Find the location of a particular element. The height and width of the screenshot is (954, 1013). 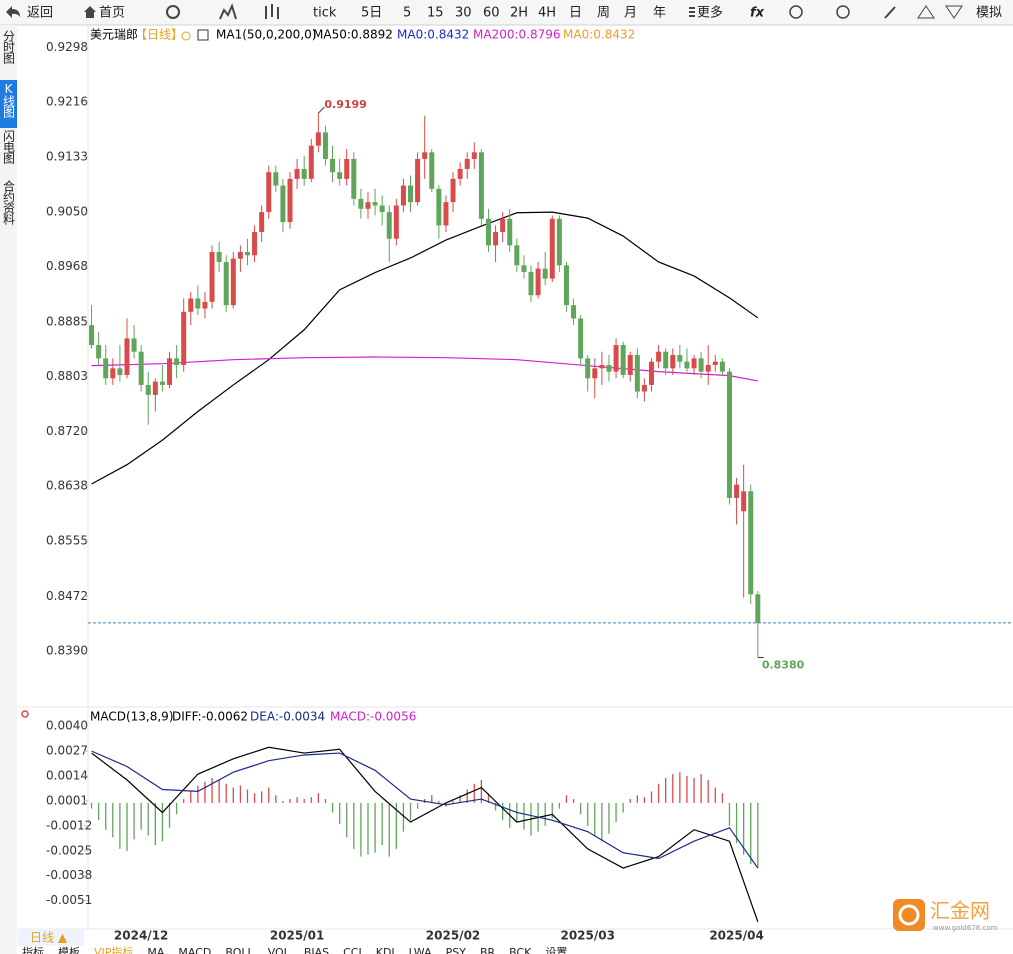

up-icon is located at coordinates (926, 12).